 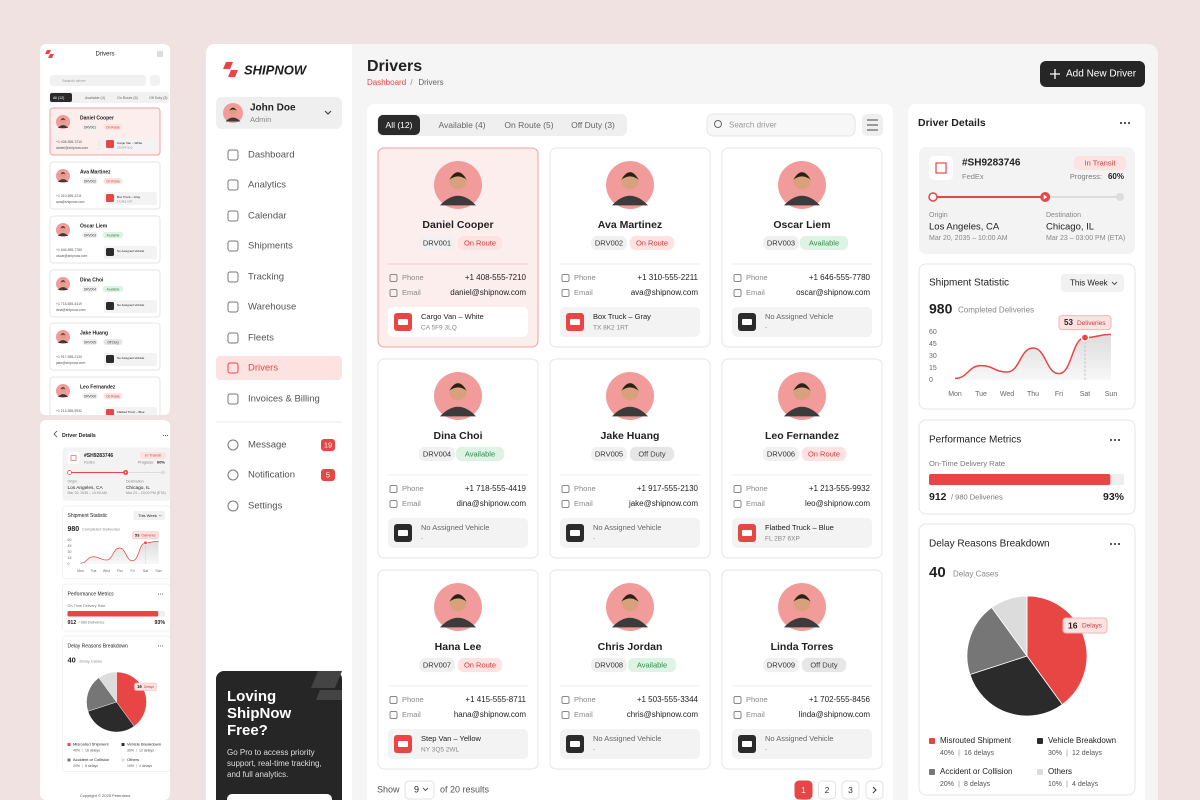 What do you see at coordinates (386, 82) in the screenshot?
I see `breadcrumb-link: Dashboard` at bounding box center [386, 82].